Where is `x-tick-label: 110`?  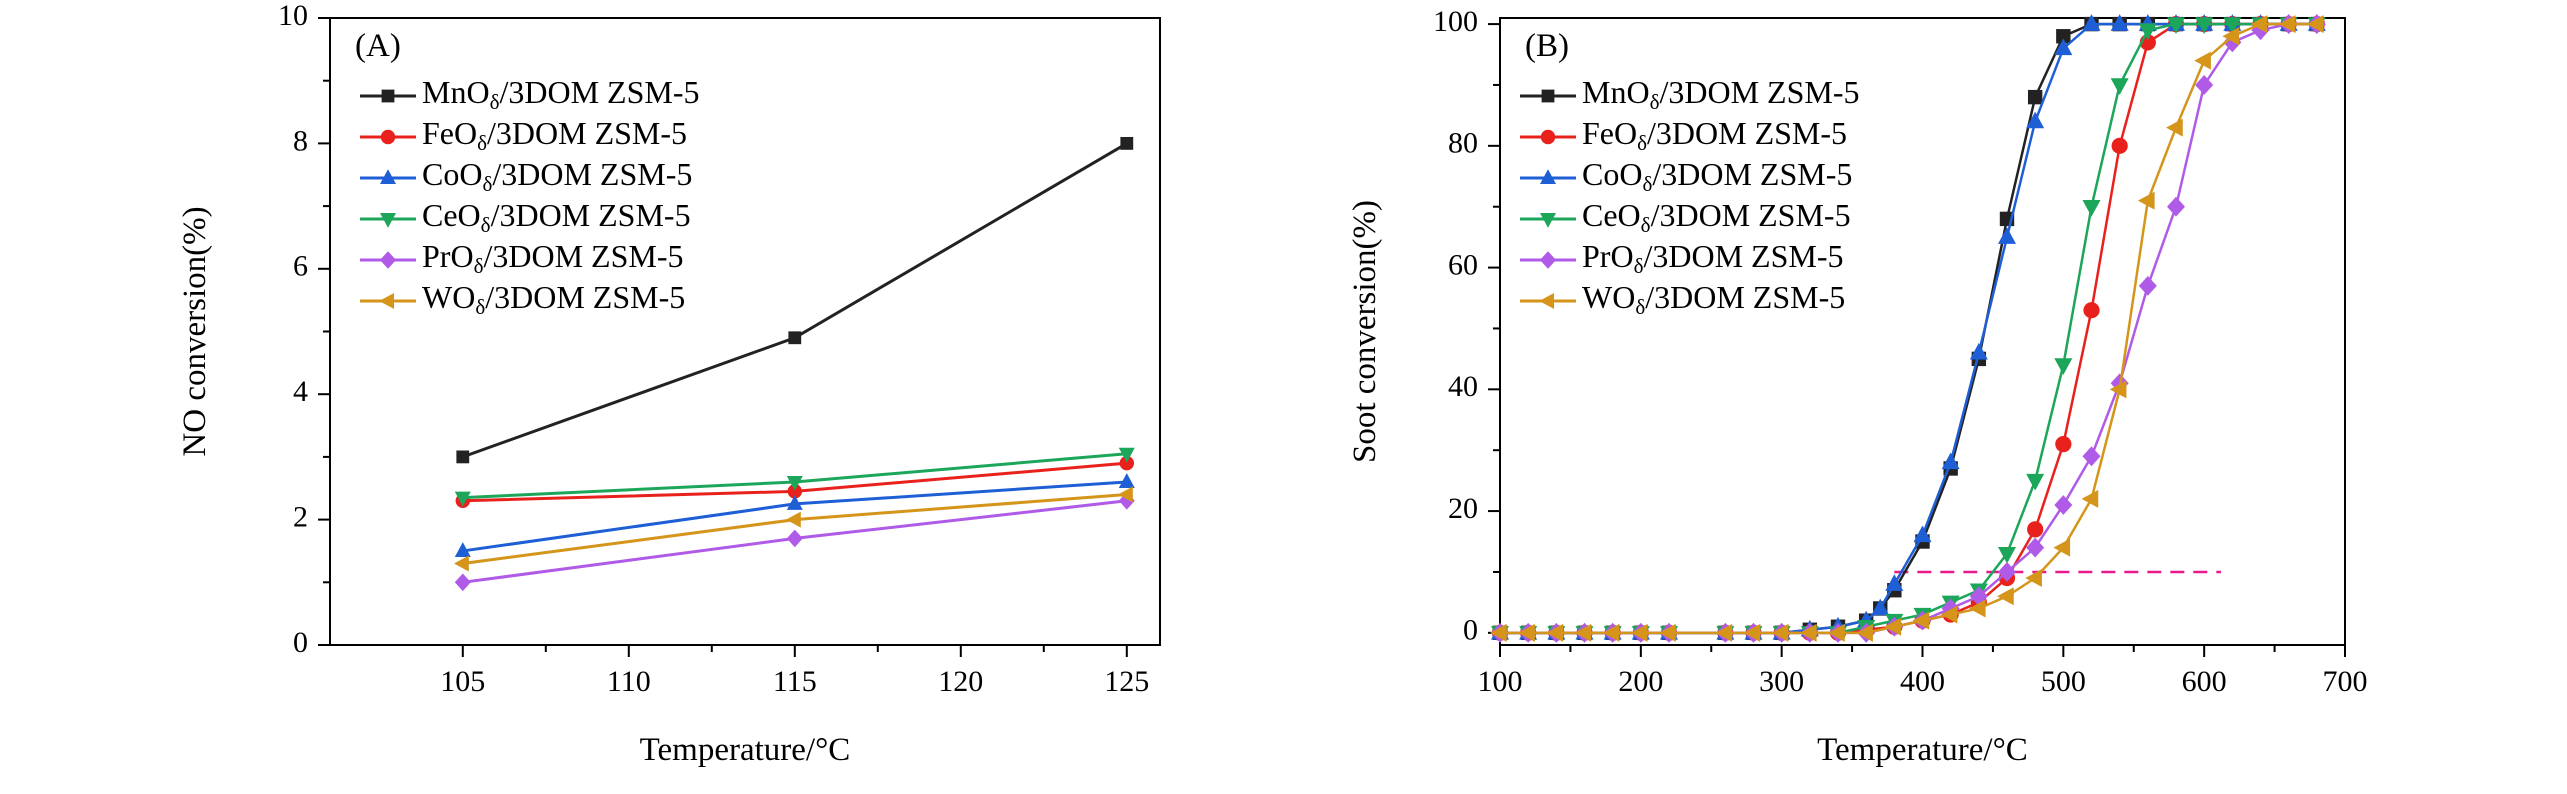 x-tick-label: 110 is located at coordinates (629, 681).